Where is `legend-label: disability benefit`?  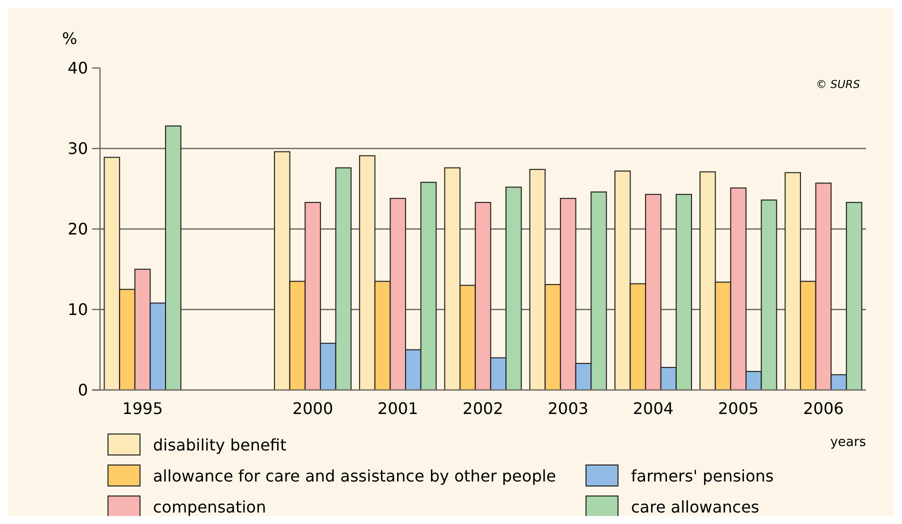
legend-label: disability benefit is located at coordinates (219, 445).